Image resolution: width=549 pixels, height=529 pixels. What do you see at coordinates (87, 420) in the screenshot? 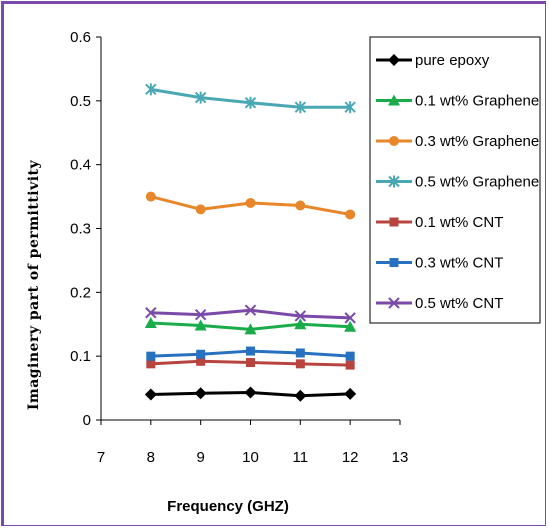
I see `y-tick-label: 0` at bounding box center [87, 420].